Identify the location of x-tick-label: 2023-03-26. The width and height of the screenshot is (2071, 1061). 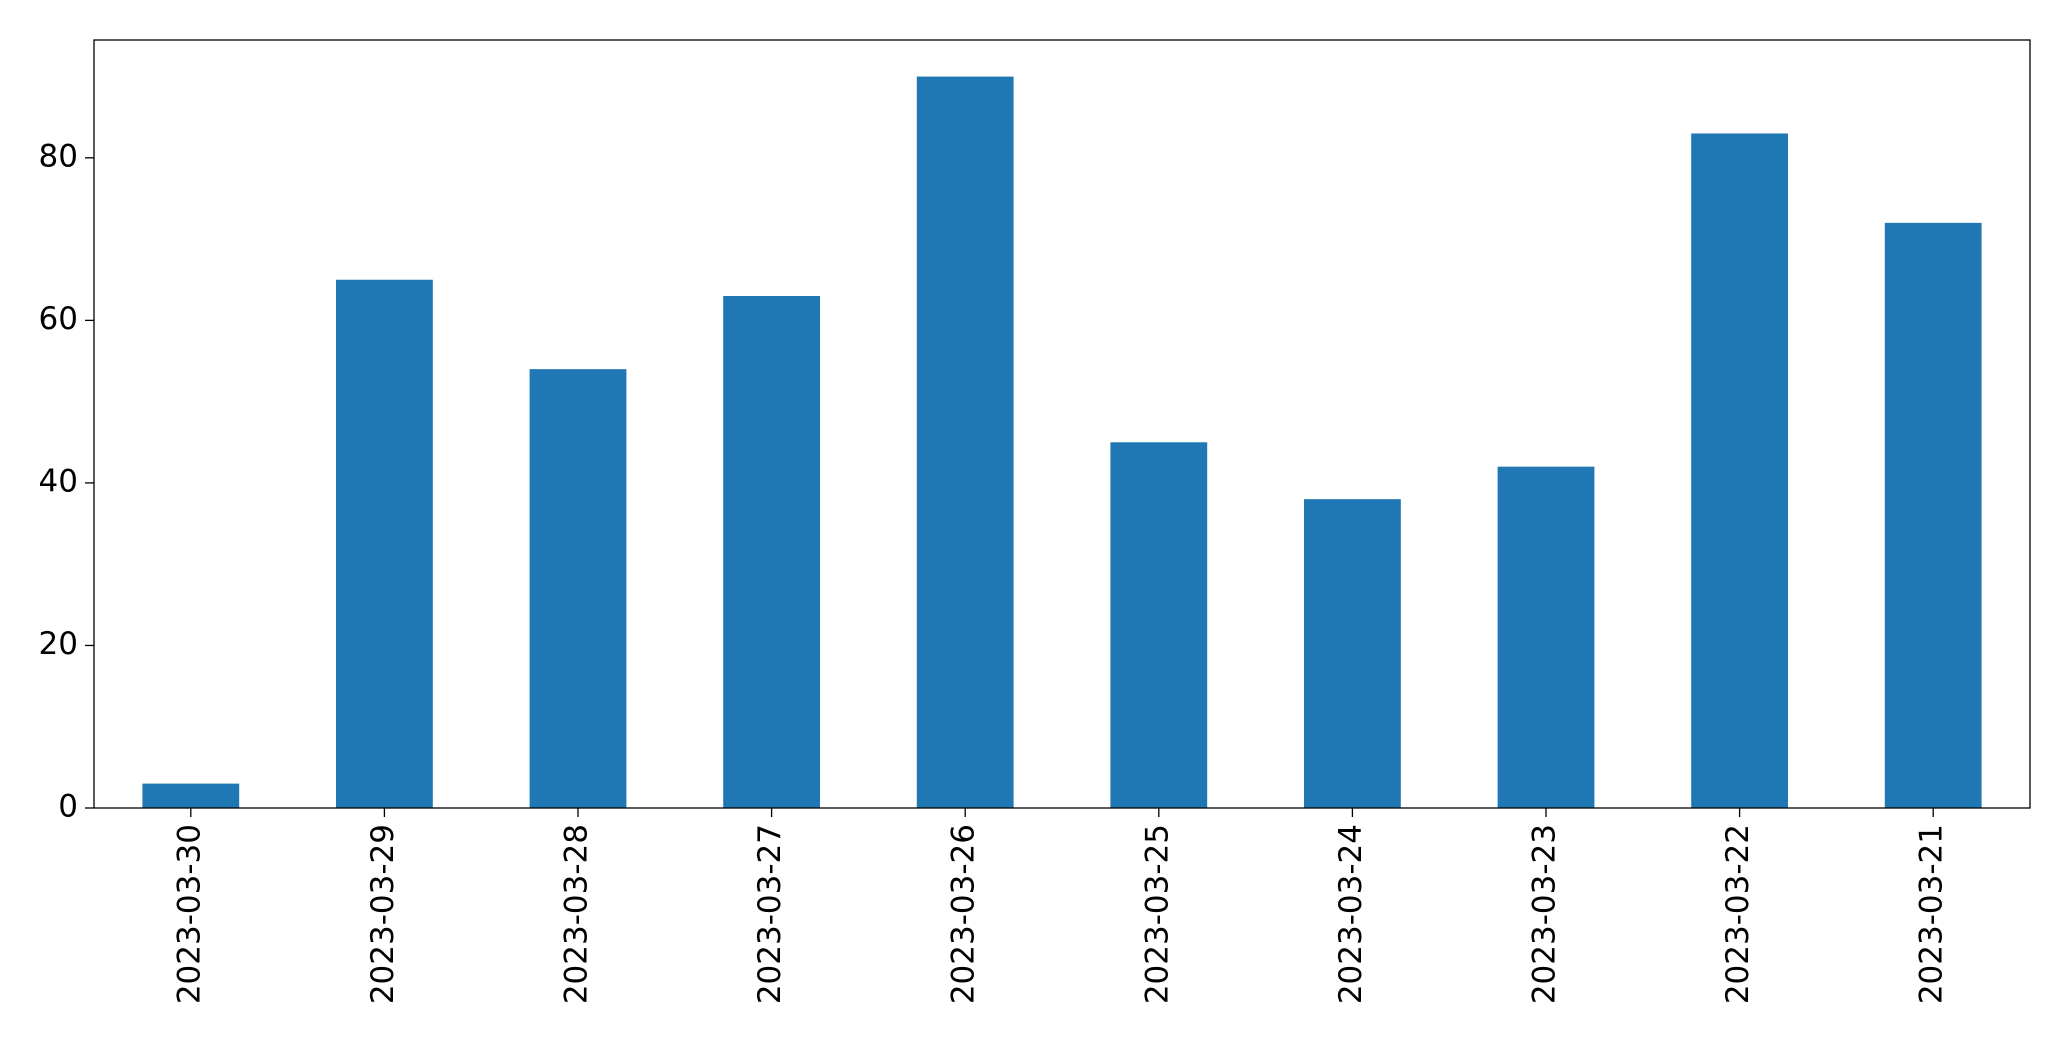
(964, 914).